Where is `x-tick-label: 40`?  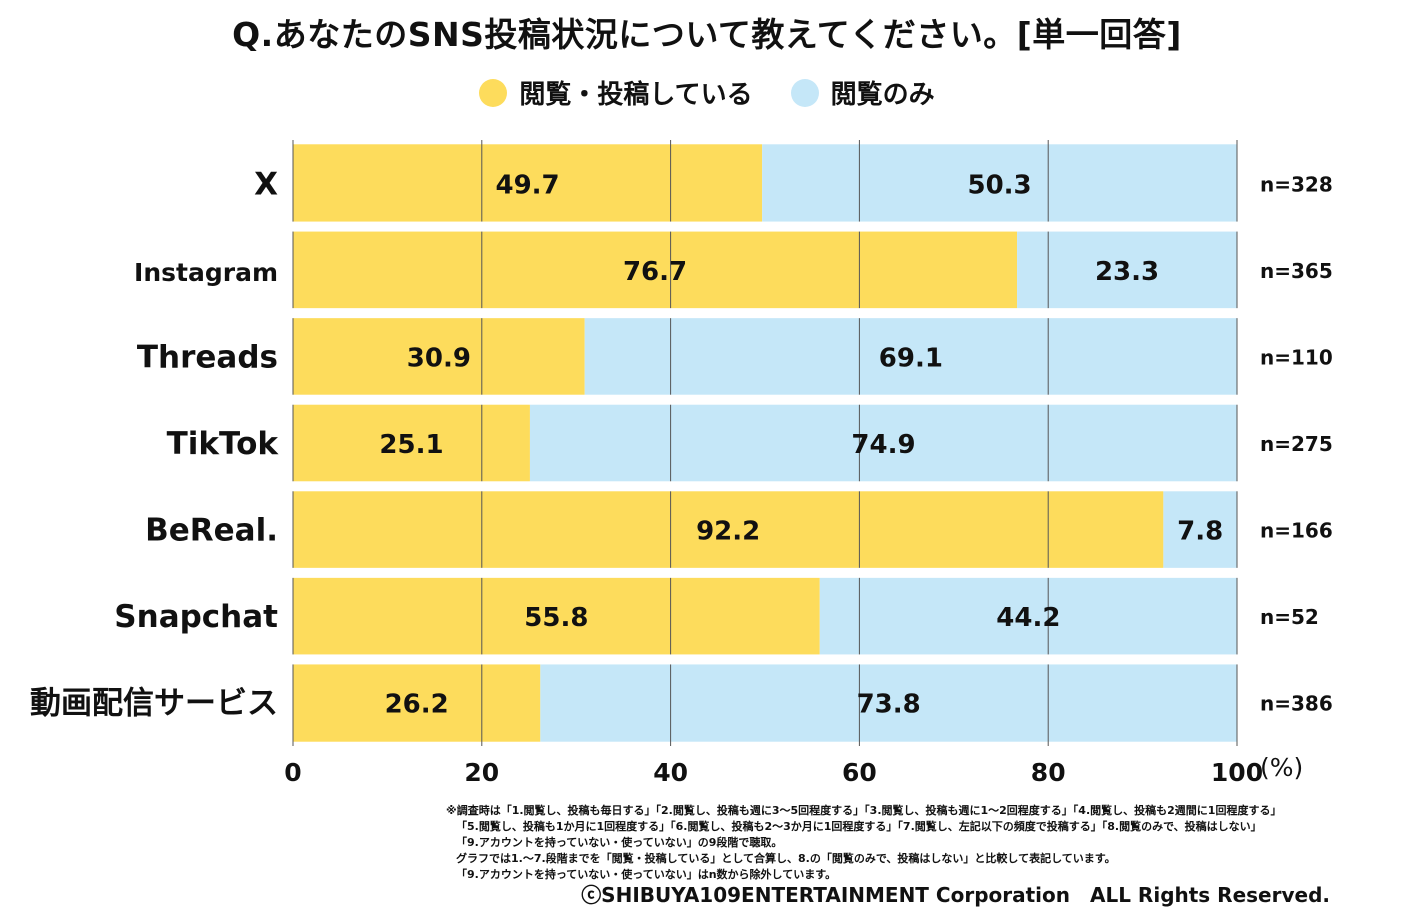
x-tick-label: 40 is located at coordinates (670, 772).